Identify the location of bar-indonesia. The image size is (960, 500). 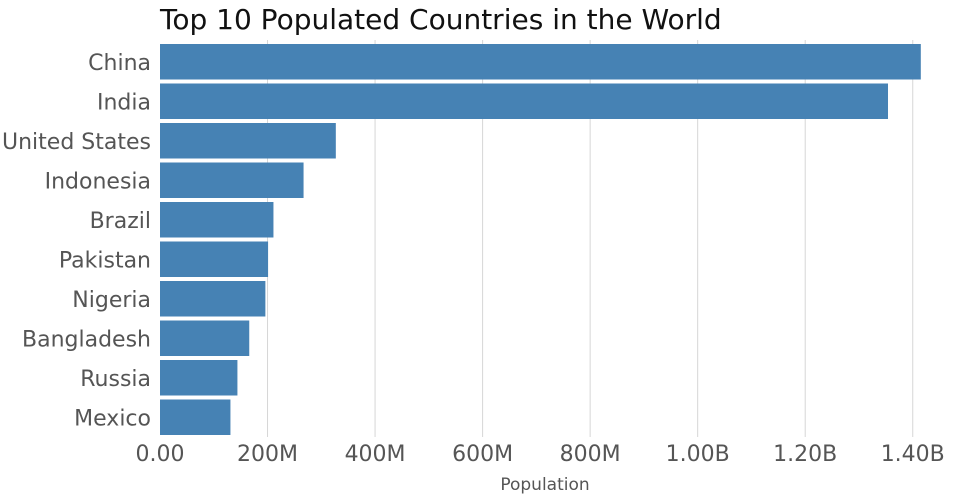
(232, 180).